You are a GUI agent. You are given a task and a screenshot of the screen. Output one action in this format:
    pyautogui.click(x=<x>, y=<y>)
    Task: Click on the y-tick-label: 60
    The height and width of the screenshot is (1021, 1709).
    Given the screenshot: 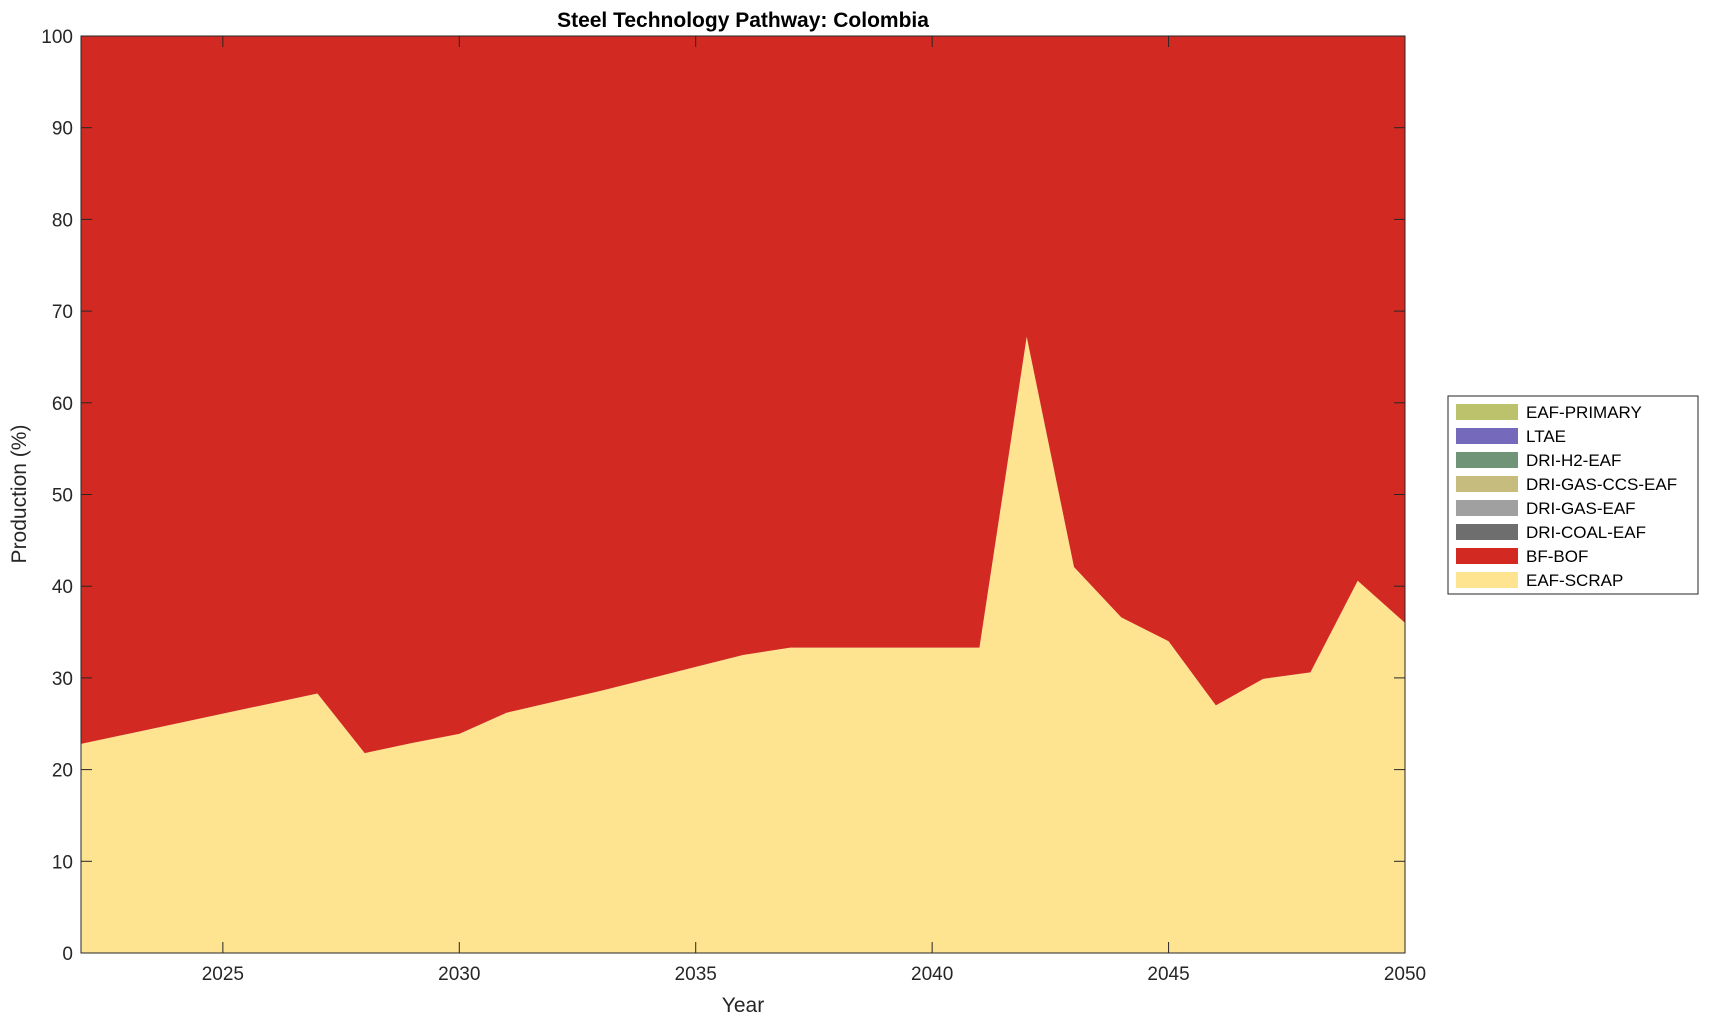 What is the action you would take?
    pyautogui.click(x=62, y=404)
    